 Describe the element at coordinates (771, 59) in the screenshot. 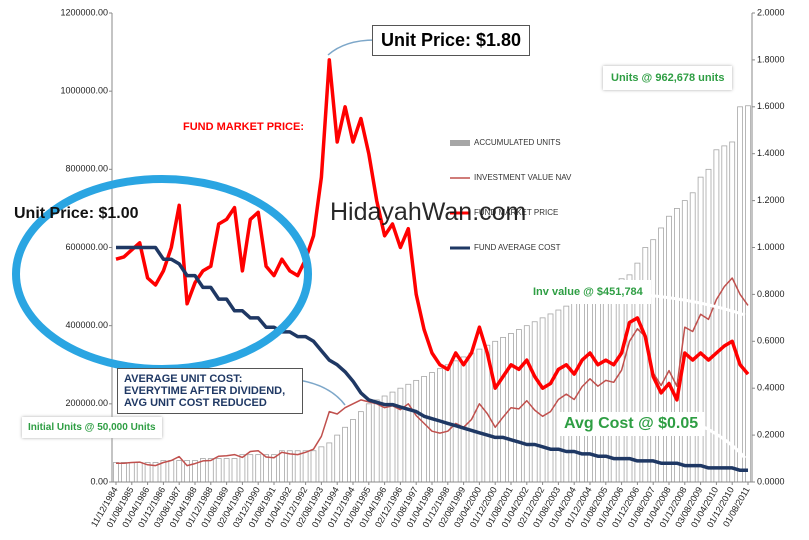

I see `y2-tick-label: 1.8000` at that location.